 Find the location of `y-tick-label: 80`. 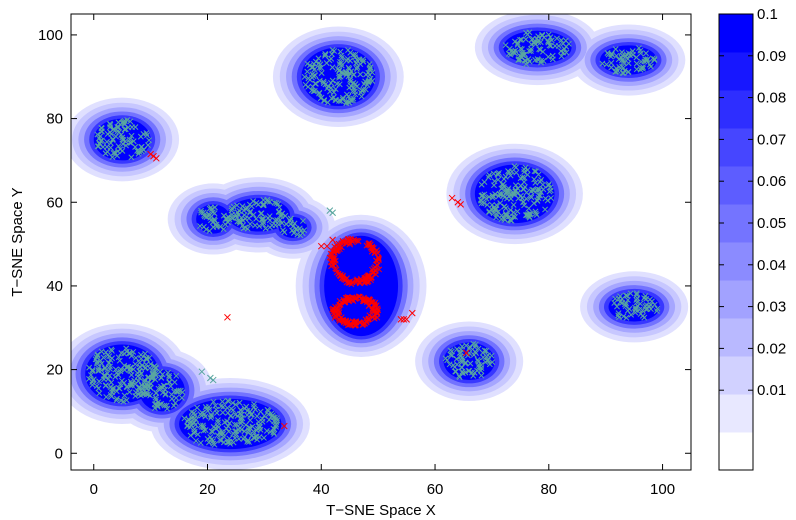

y-tick-label: 80 is located at coordinates (54, 119).